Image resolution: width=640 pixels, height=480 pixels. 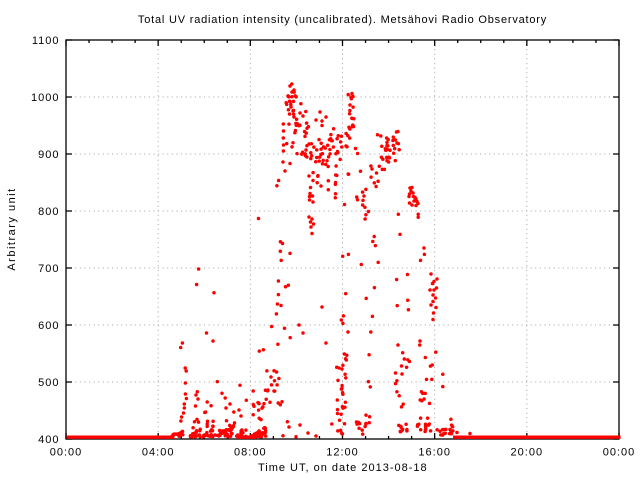 What do you see at coordinates (434, 453) in the screenshot?
I see `svg-text: 16:00` at bounding box center [434, 453].